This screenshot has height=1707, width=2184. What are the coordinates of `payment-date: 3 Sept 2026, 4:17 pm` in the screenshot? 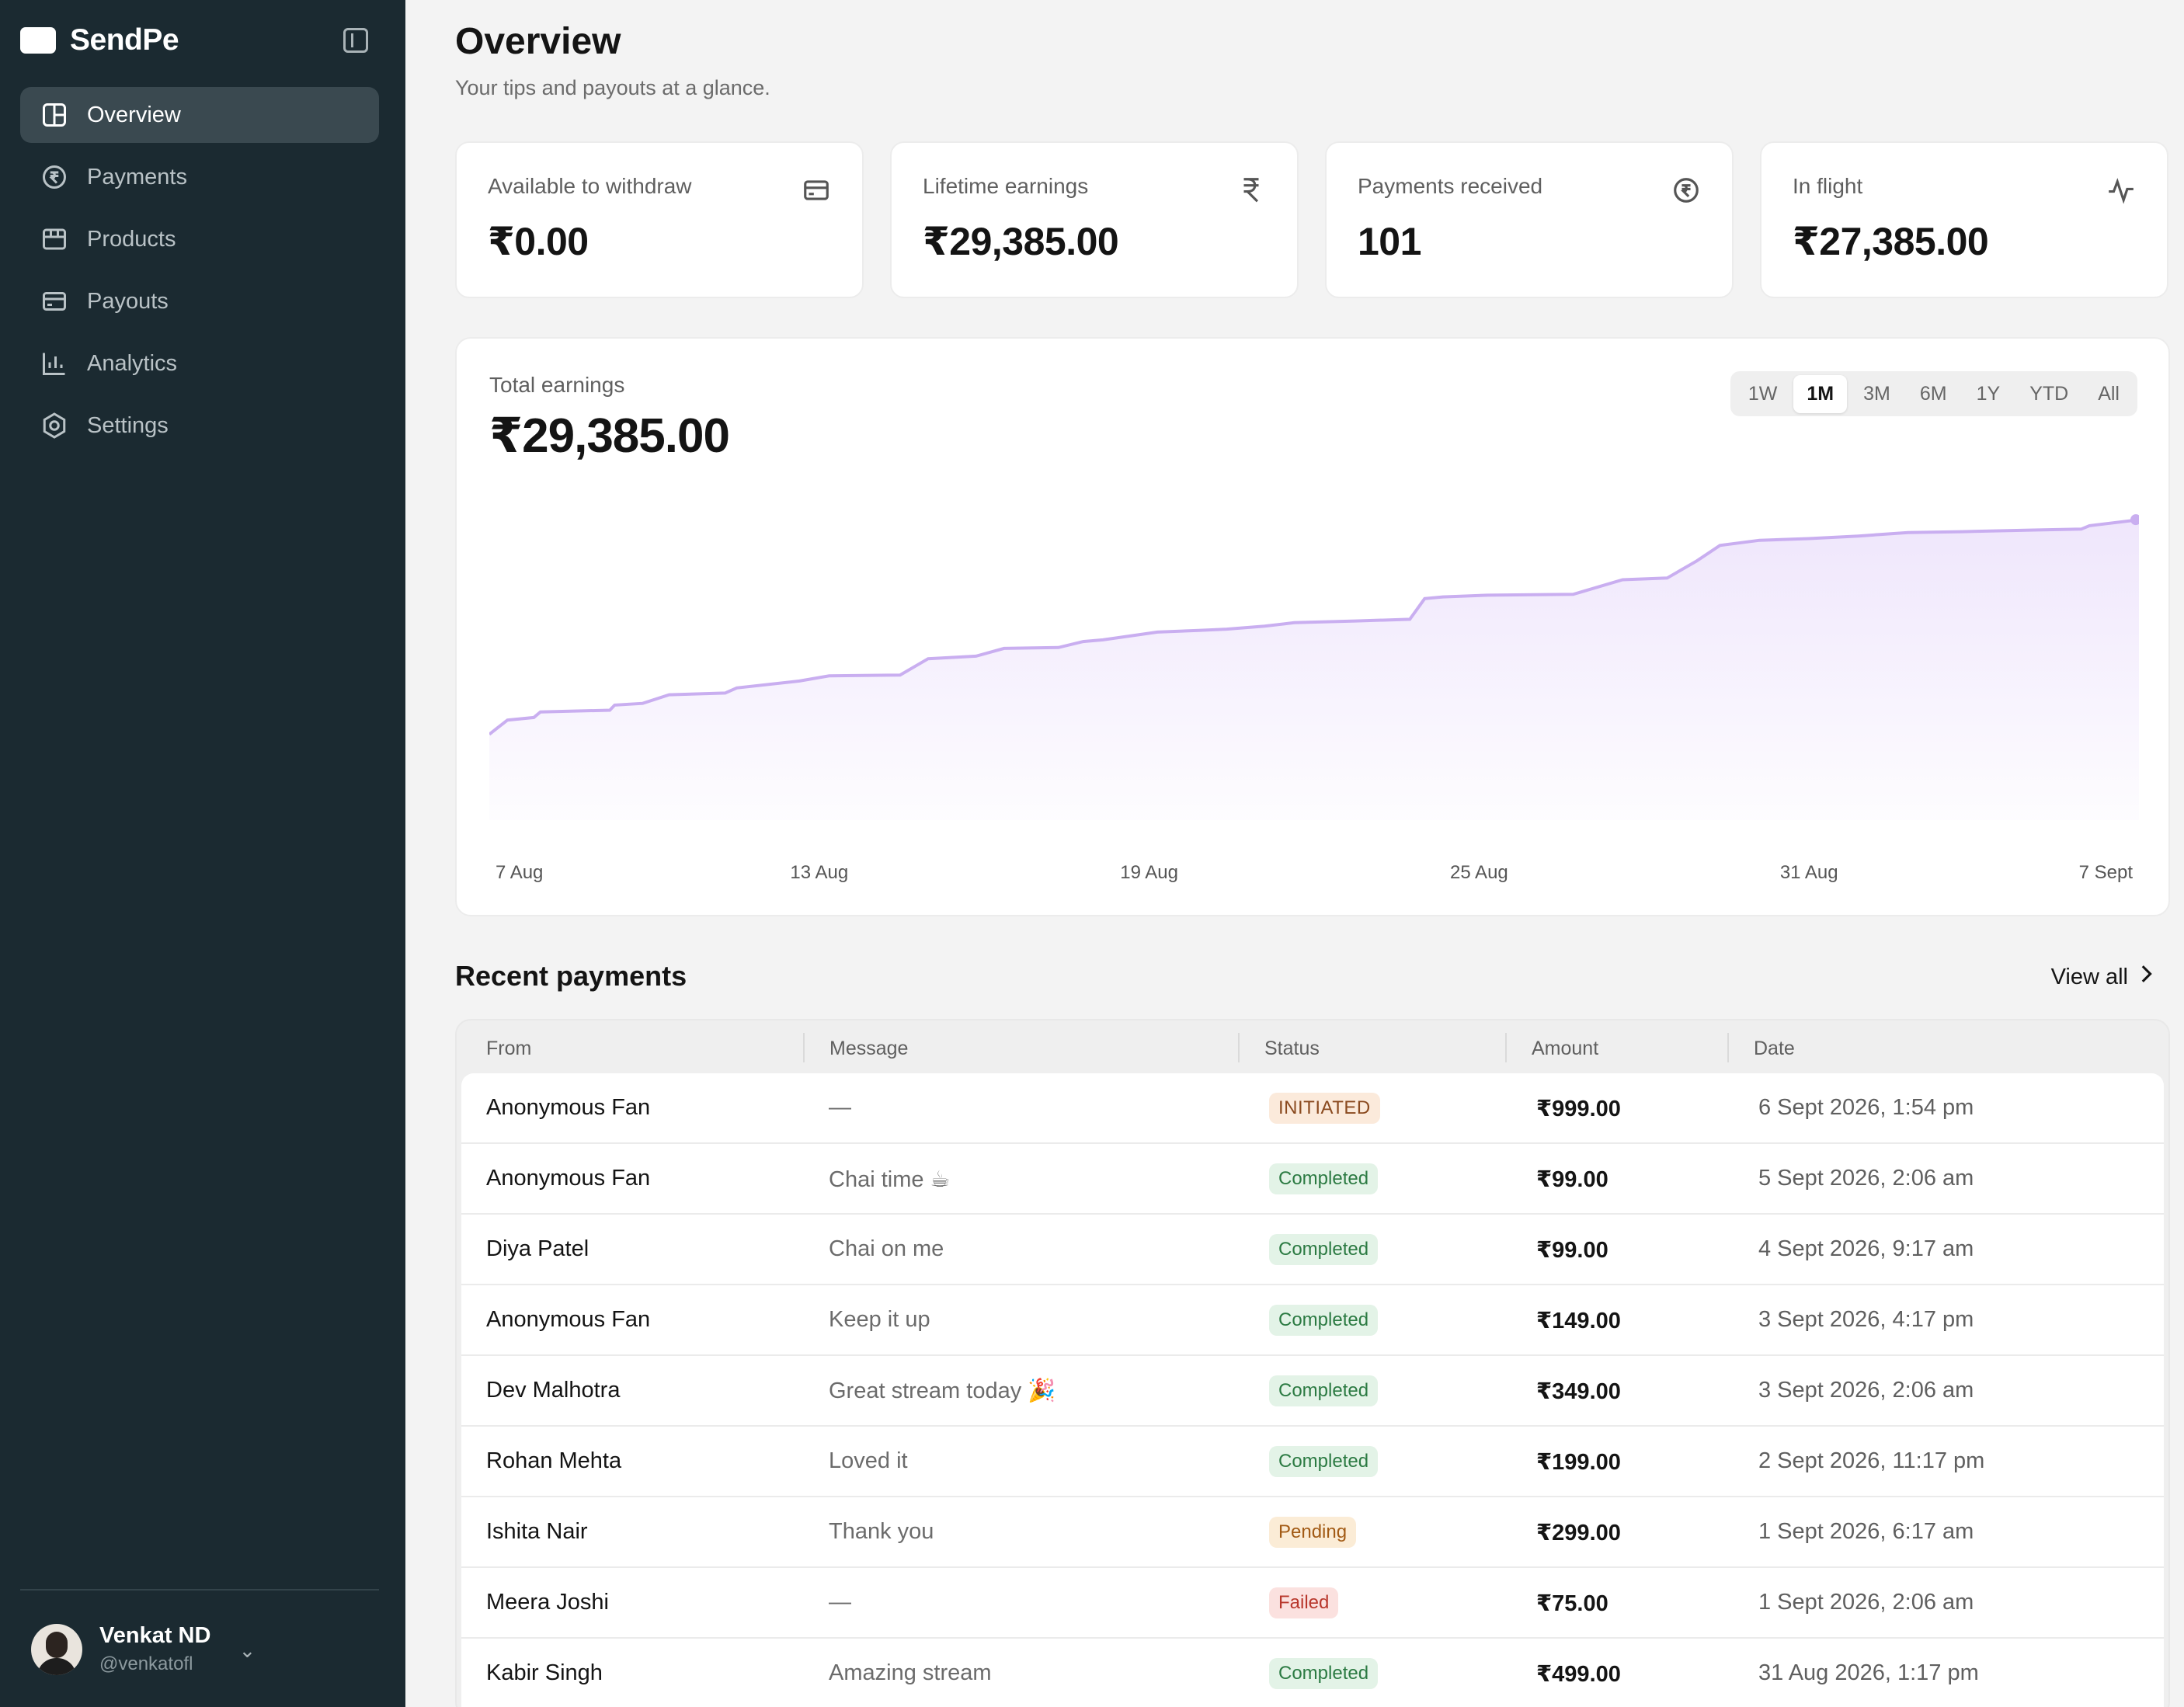 It's located at (1866, 1320).